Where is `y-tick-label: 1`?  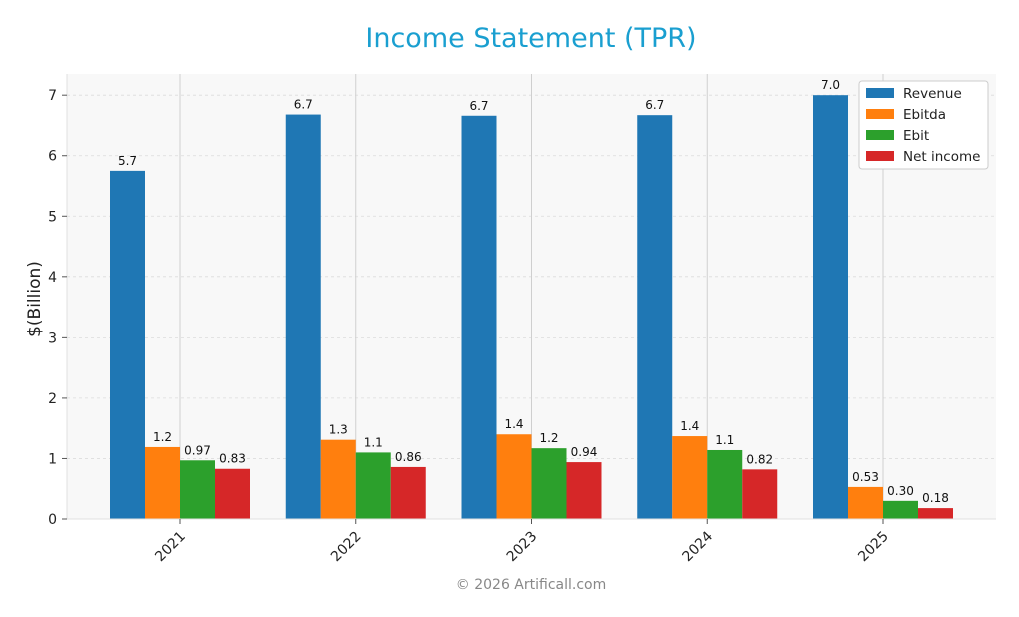 y-tick-label: 1 is located at coordinates (52, 459).